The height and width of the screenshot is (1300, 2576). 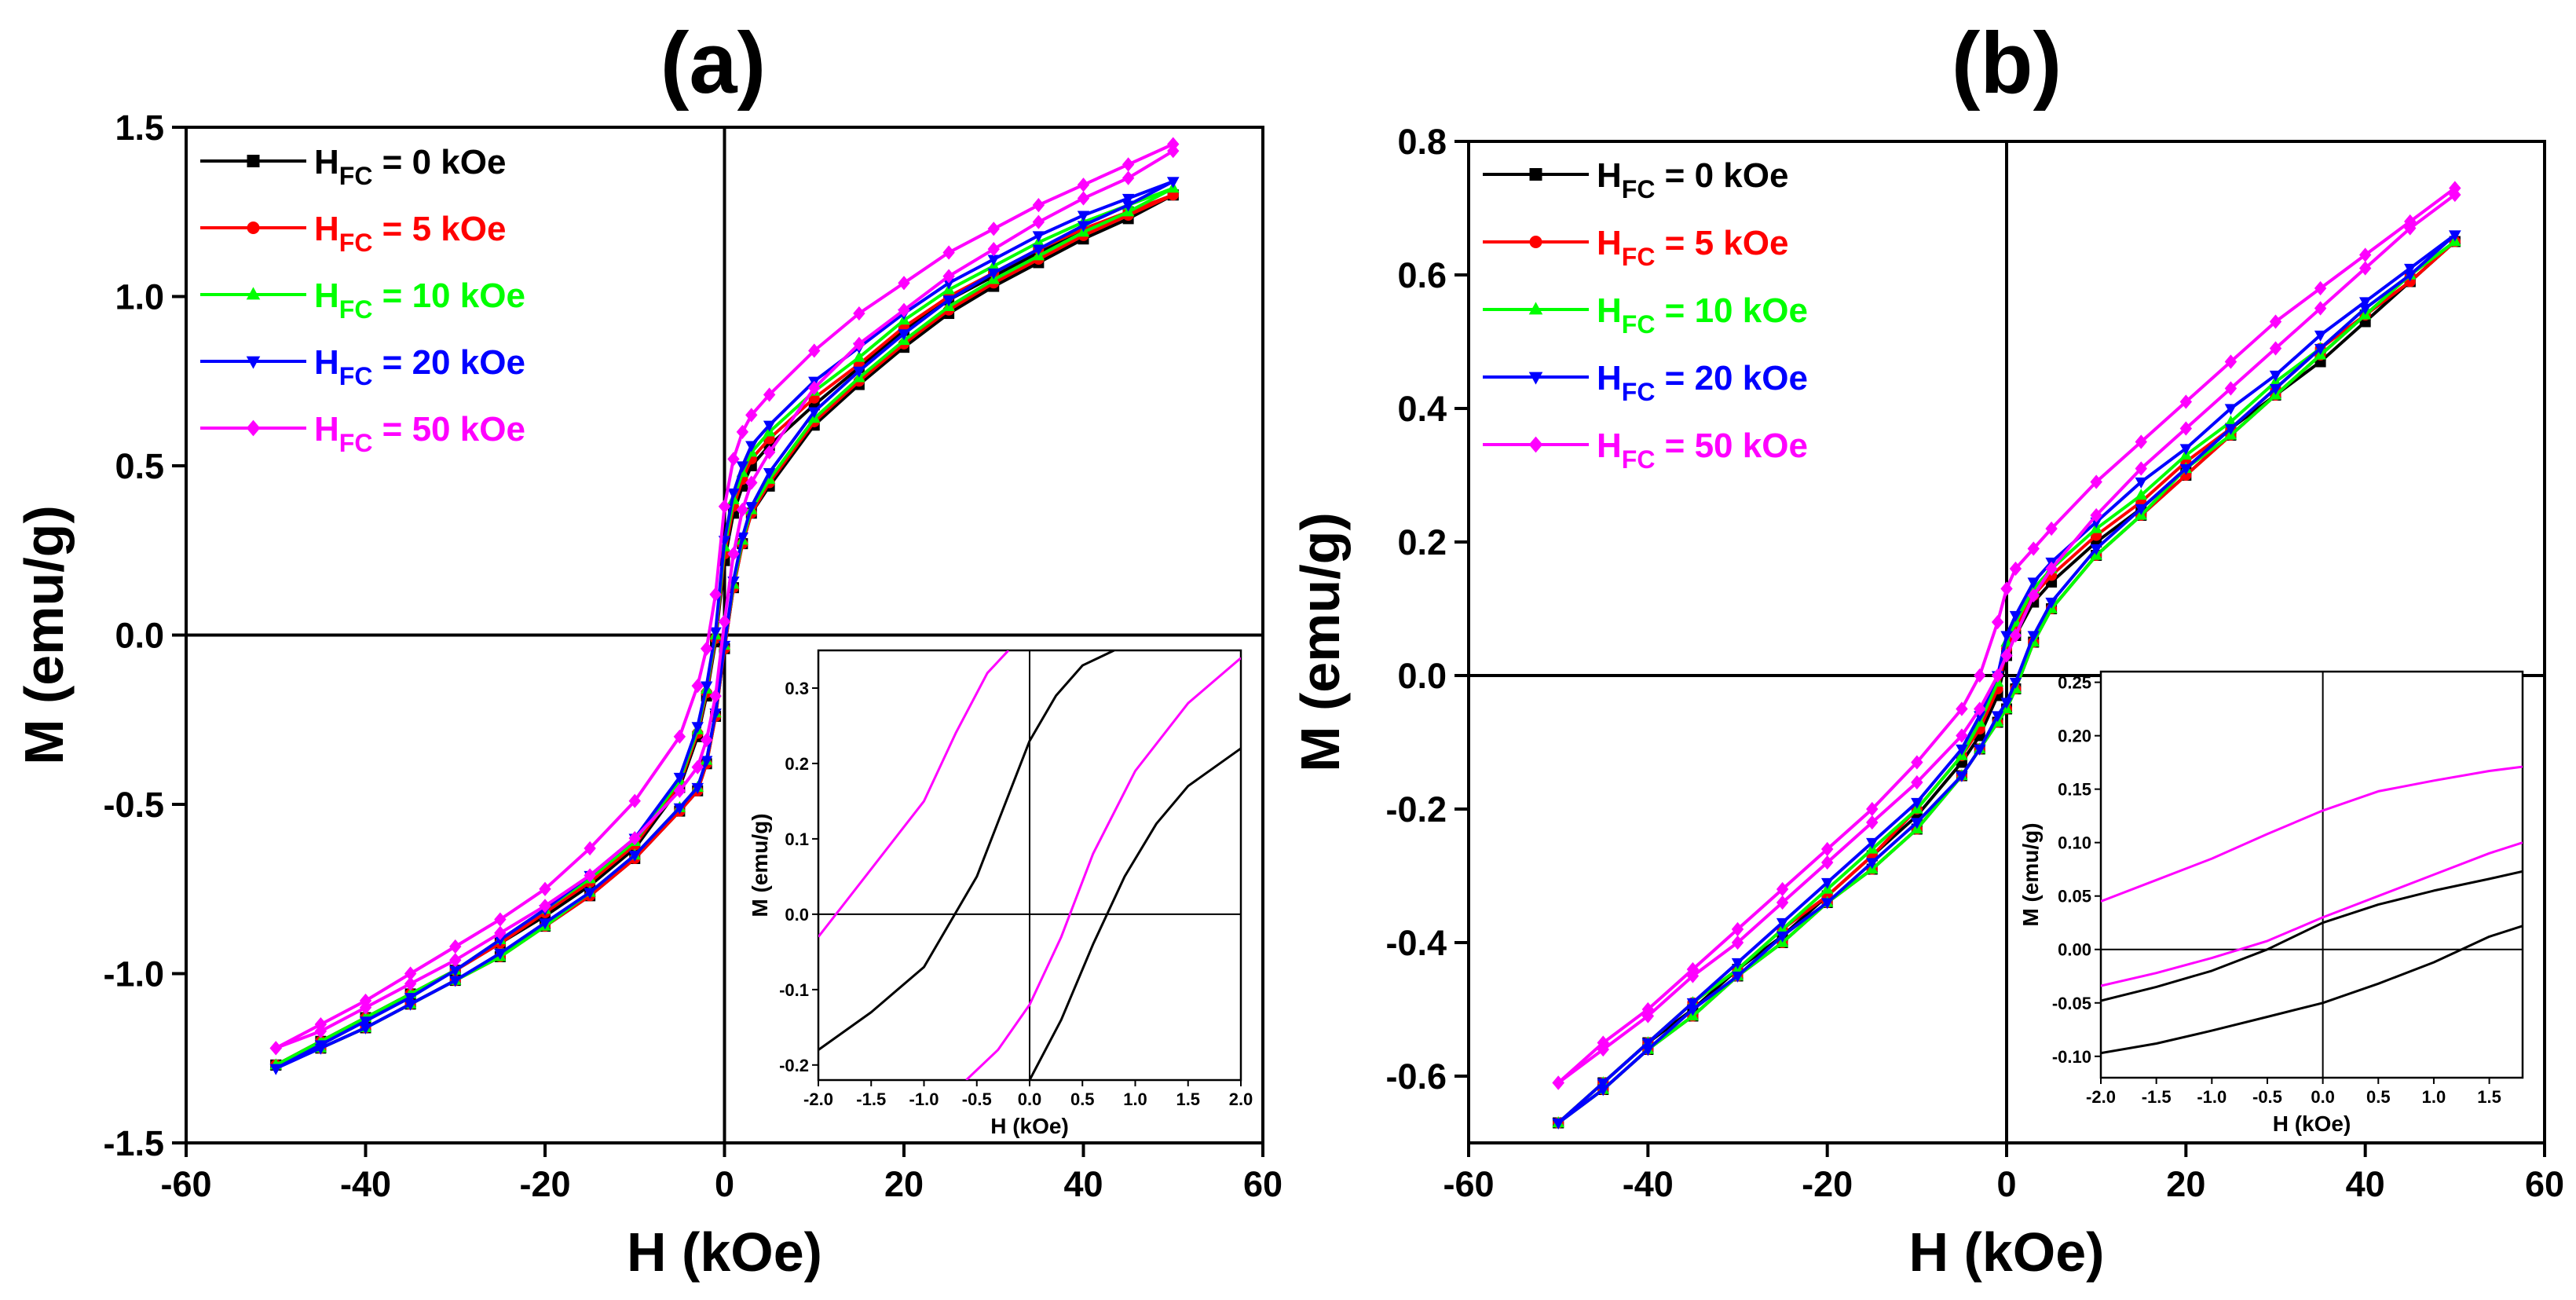 What do you see at coordinates (1703, 382) in the screenshot?
I see `legend-label: HFC = 20 kOe` at bounding box center [1703, 382].